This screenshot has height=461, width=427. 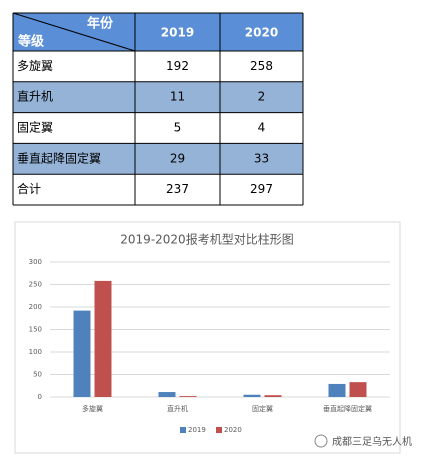 I want to click on x-tick-label: 垂直起降固定翼, so click(x=347, y=408).